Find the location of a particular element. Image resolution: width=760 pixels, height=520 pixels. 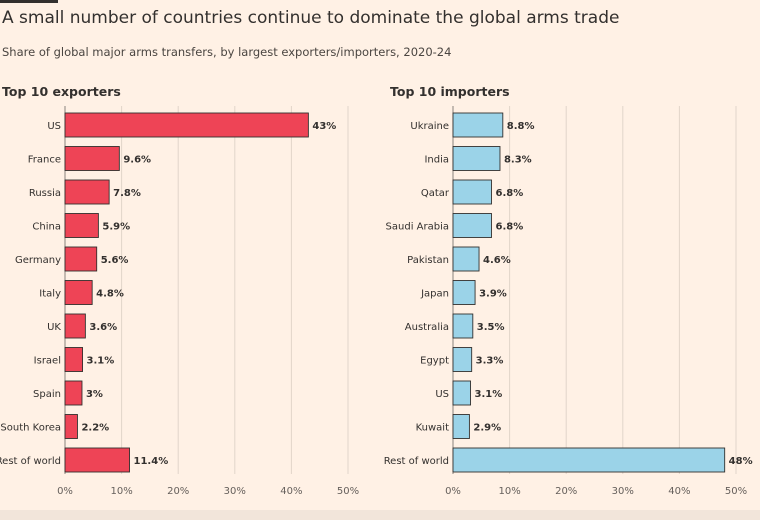

exporters-category-label: France is located at coordinates (44, 160).